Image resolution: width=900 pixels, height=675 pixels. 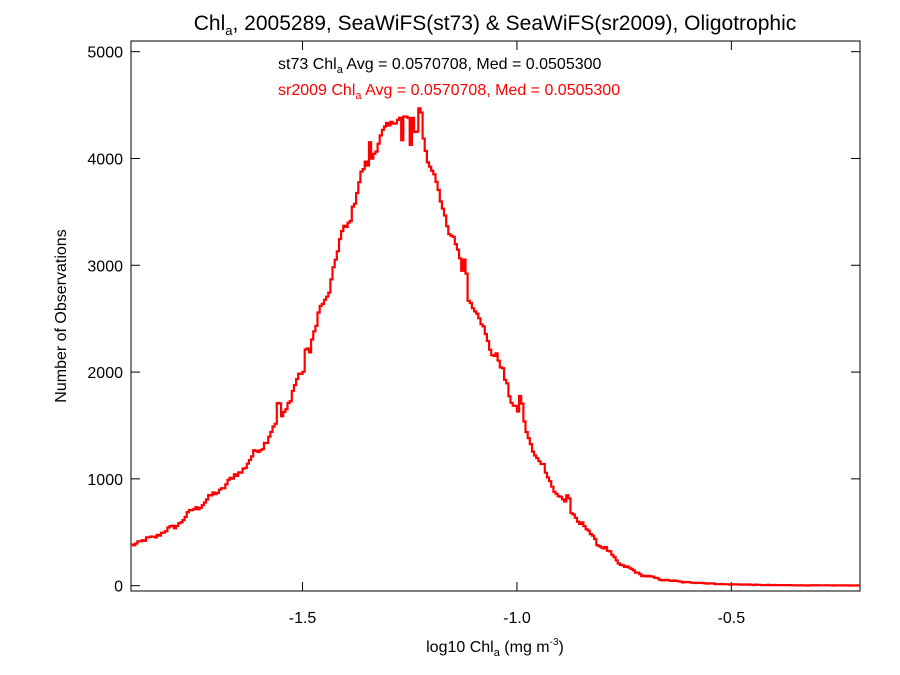 What do you see at coordinates (491, 90) in the screenshot?
I see `annotation-sr2009-values: Avg = 0.0570708, Med = 0.0505300` at bounding box center [491, 90].